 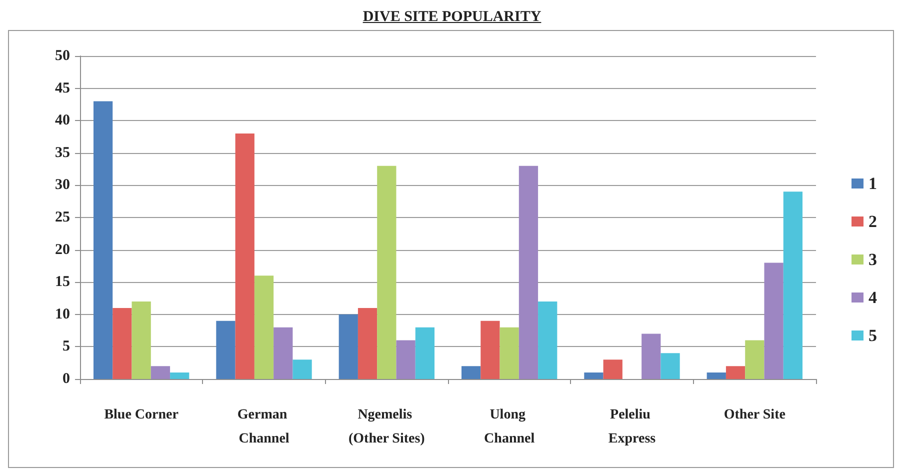 What do you see at coordinates (873, 297) in the screenshot?
I see `legend-label: 4` at bounding box center [873, 297].